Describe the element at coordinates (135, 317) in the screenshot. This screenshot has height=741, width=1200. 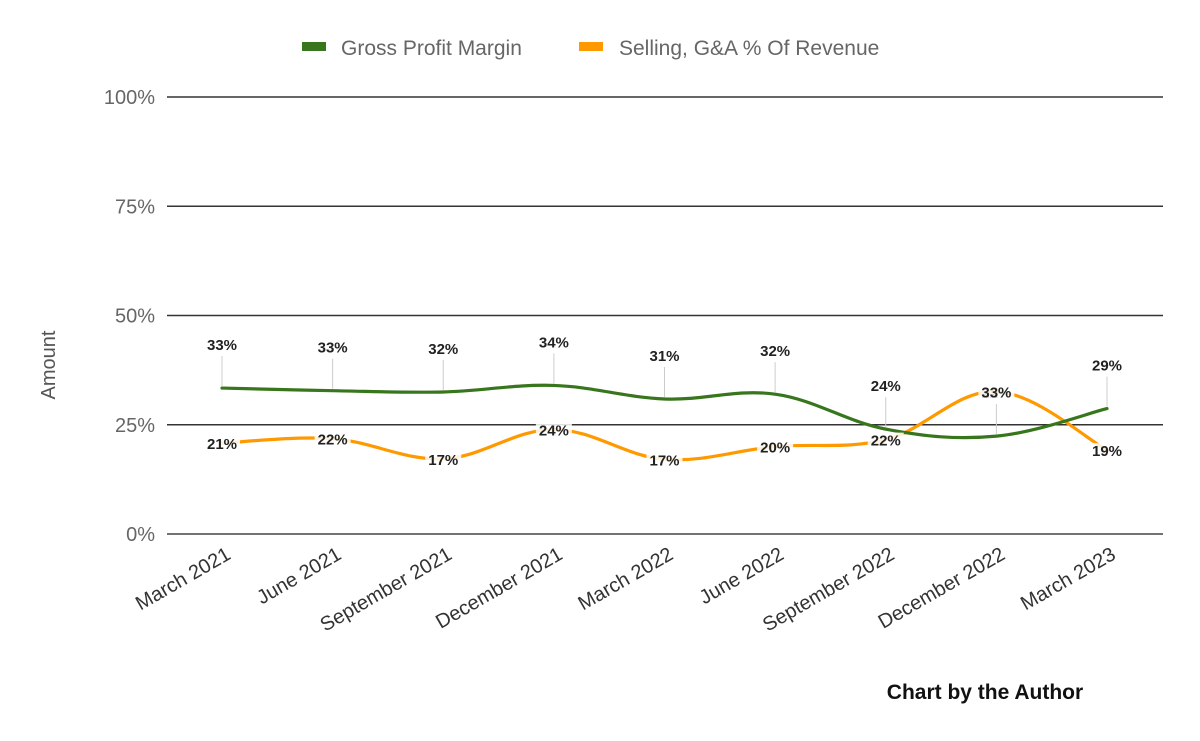
I see `y-tick-label: 50%` at that location.